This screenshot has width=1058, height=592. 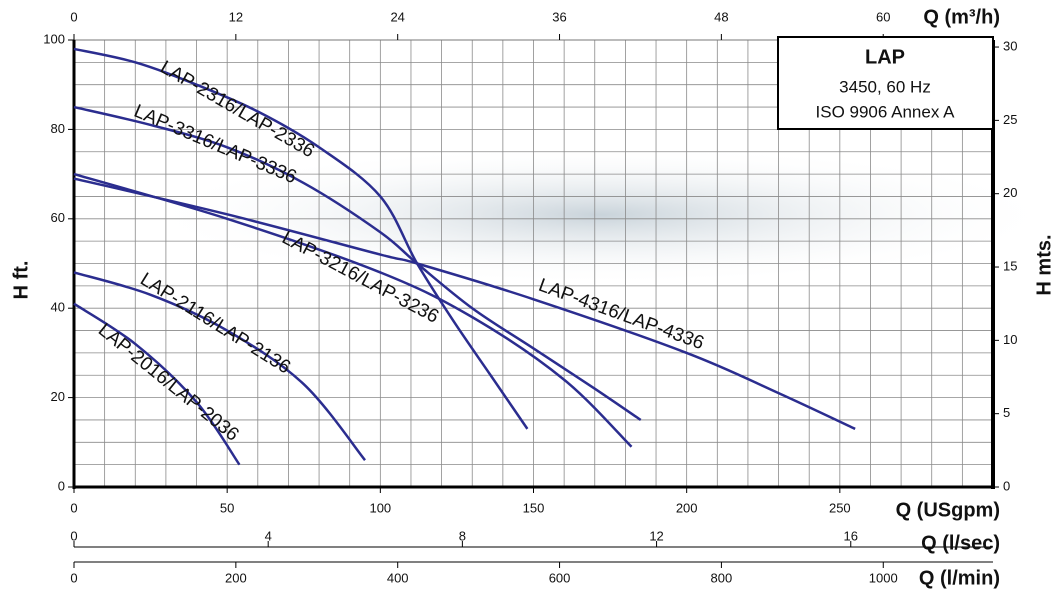 I want to click on y-tick-label: 100, so click(x=54, y=38).